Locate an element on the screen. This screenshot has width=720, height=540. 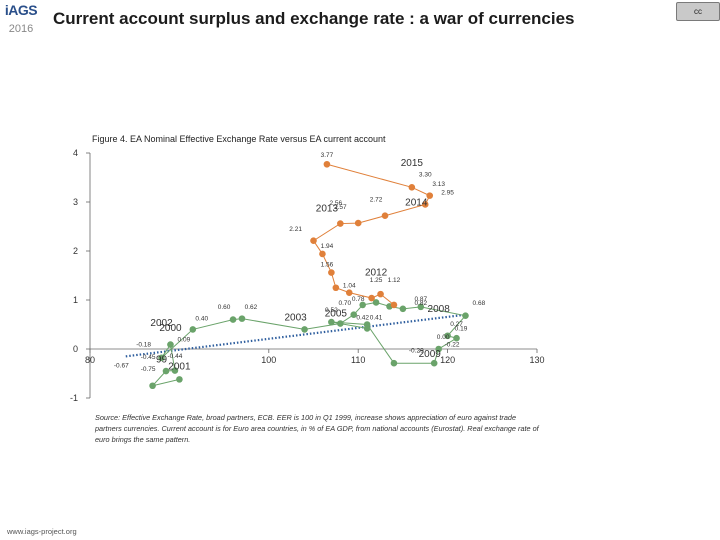
data-label: 3.30 is located at coordinates (425, 175).